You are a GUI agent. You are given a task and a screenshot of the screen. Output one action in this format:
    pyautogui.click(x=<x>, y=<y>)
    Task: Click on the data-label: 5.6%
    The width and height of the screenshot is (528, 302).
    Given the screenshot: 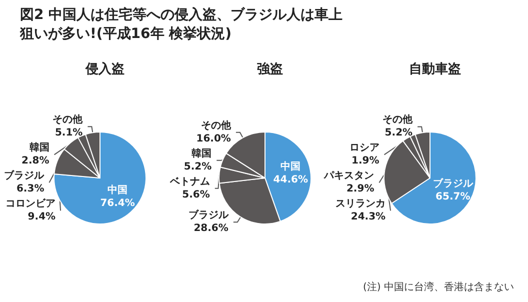 What is the action you would take?
    pyautogui.click(x=196, y=194)
    